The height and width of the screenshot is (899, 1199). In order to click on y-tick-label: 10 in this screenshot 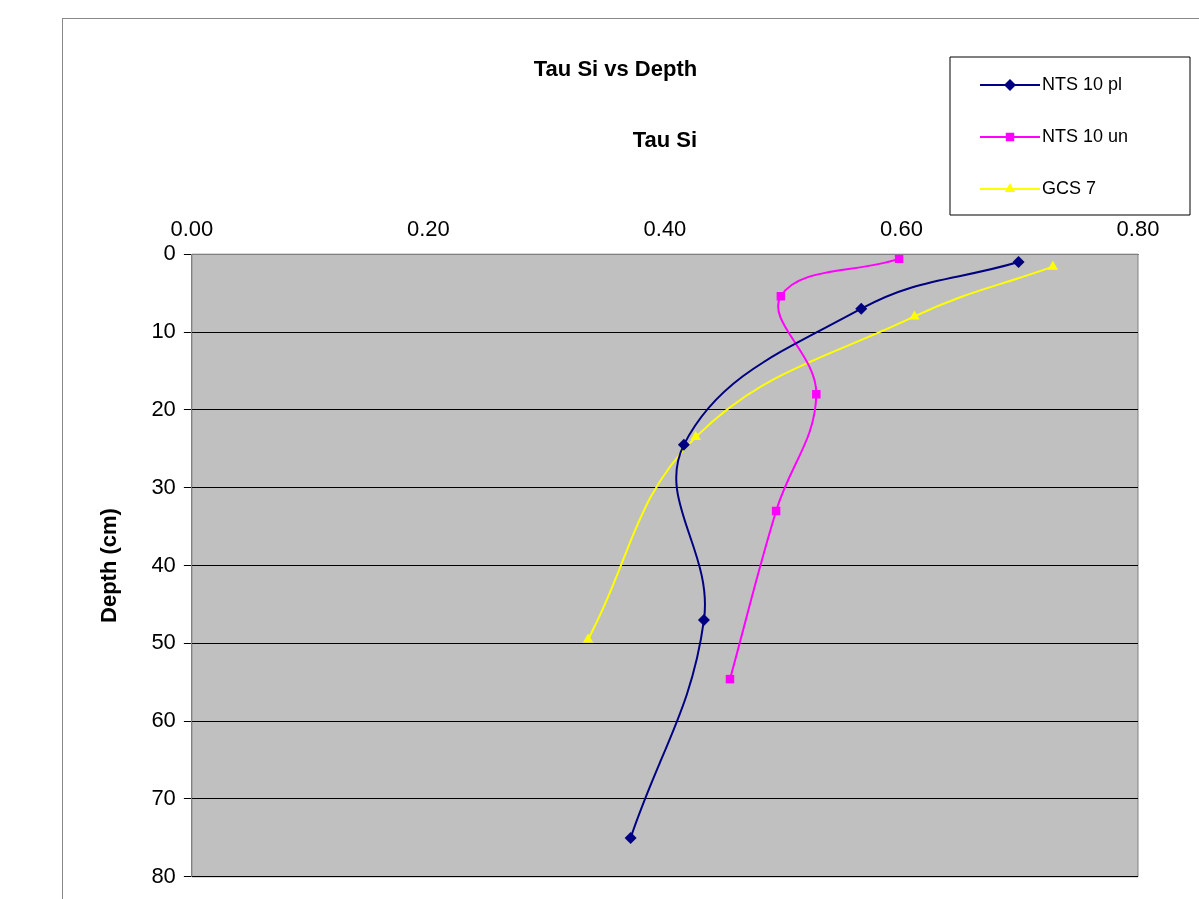, I will do `click(163, 331)`.